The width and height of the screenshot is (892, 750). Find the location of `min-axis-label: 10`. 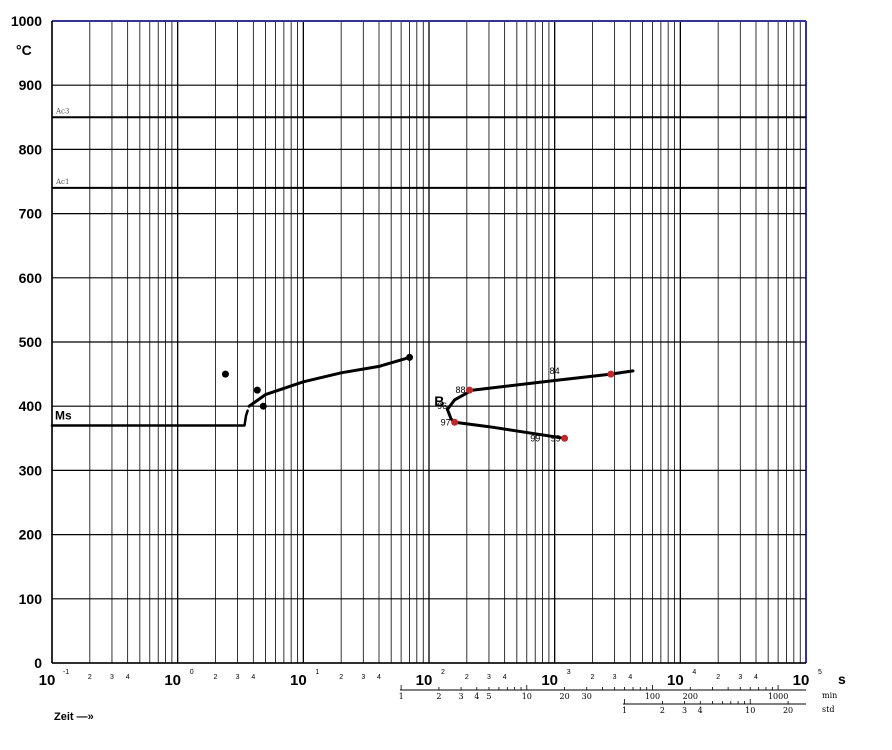

min-axis-label: 10 is located at coordinates (527, 696).